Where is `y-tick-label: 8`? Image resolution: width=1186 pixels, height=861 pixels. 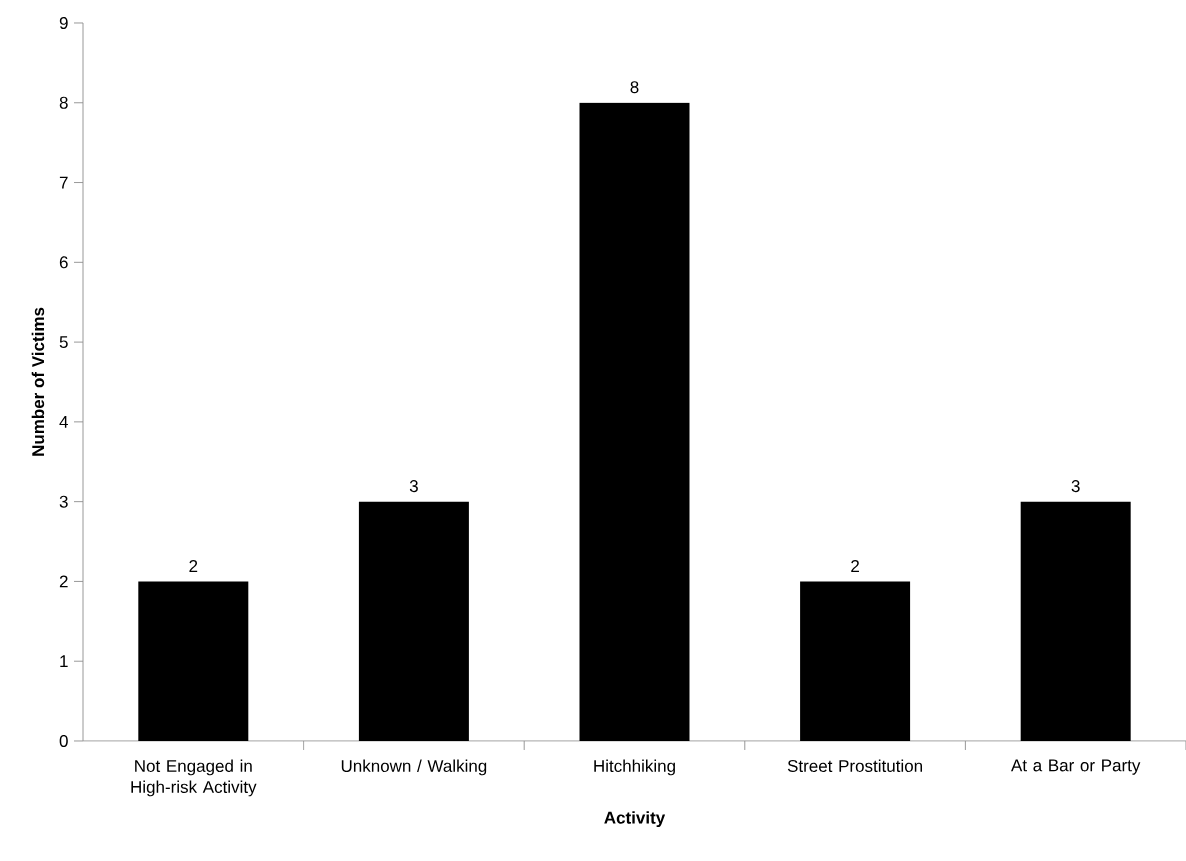 y-tick-label: 8 is located at coordinates (63, 102).